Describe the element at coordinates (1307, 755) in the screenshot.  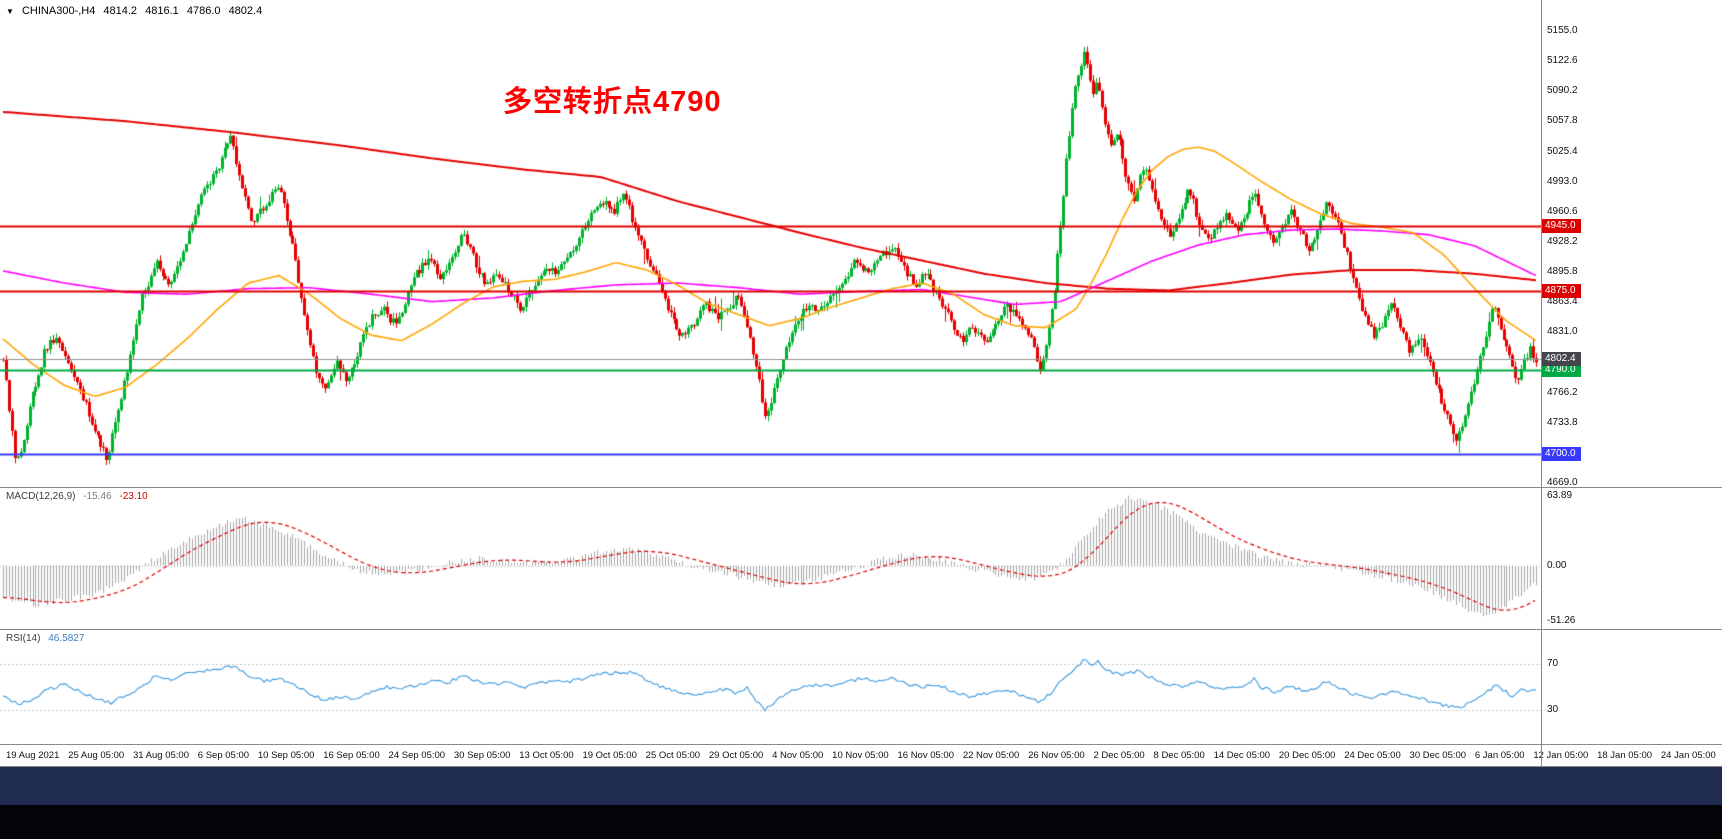
I see `time-axis-label: 20 Dec 05:00` at that location.